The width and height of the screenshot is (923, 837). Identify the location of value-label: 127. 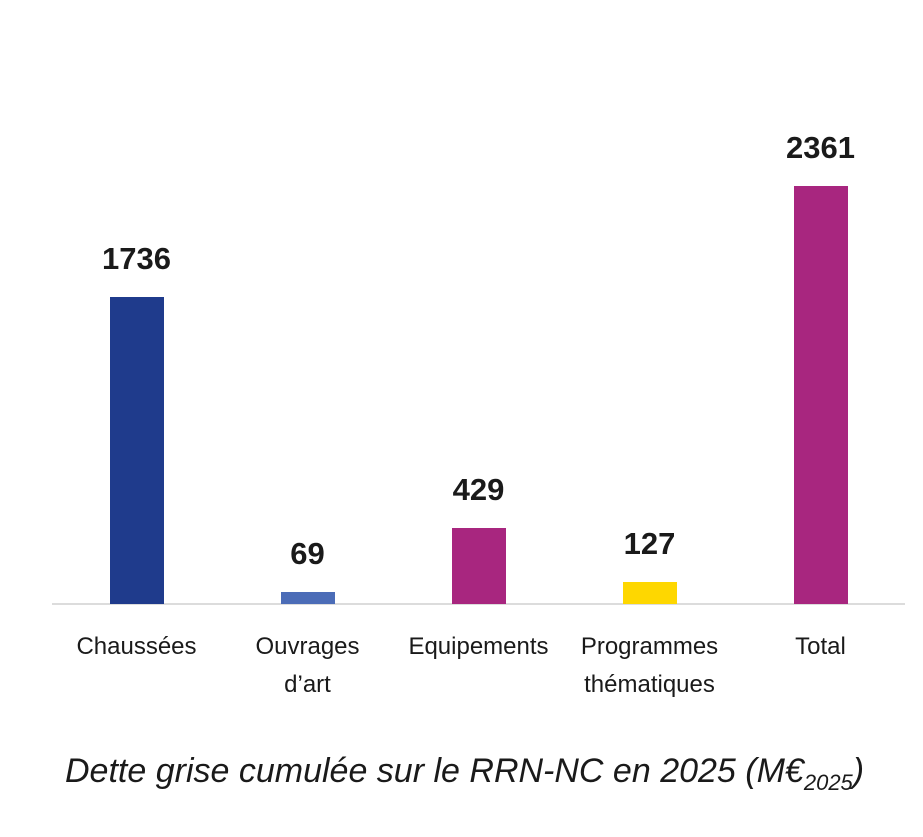
(649, 543).